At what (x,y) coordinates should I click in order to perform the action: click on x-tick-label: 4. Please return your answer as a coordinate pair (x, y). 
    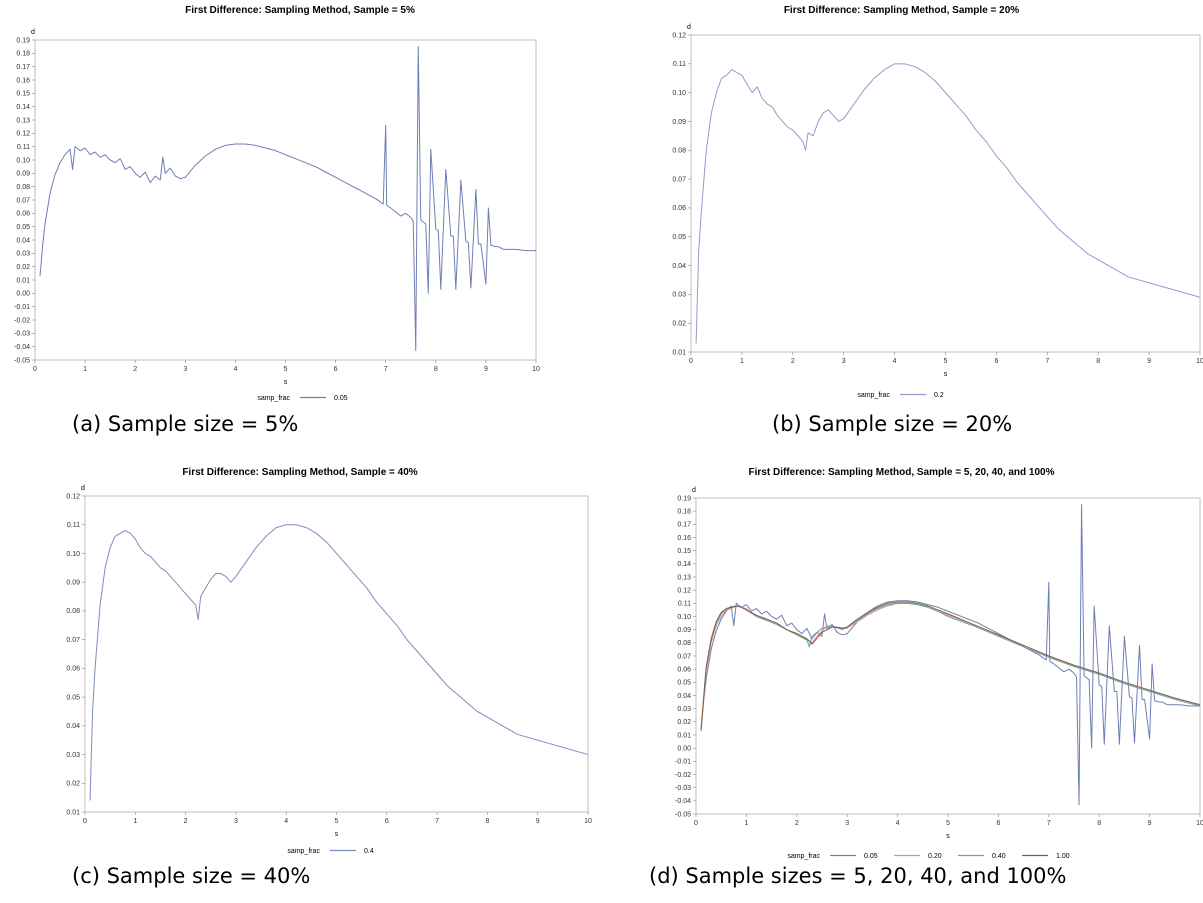
    Looking at the image, I should click on (286, 821).